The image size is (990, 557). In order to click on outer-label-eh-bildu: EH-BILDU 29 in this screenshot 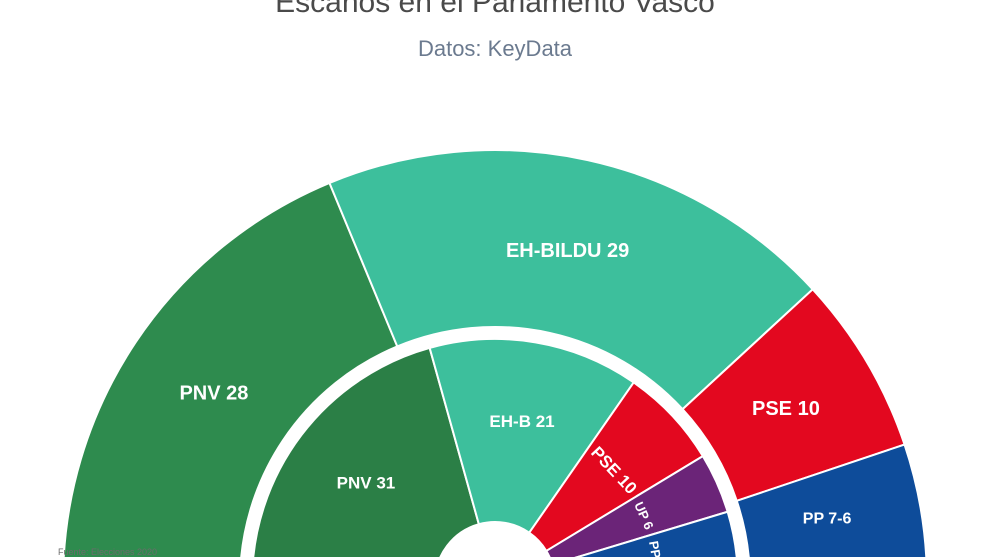, I will do `click(567, 251)`.